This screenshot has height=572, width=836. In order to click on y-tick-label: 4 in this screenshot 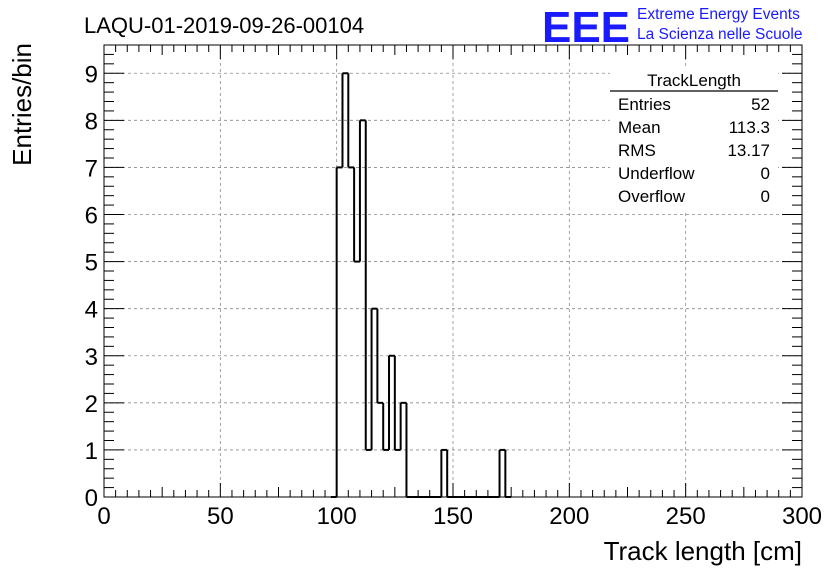, I will do `click(91, 310)`.